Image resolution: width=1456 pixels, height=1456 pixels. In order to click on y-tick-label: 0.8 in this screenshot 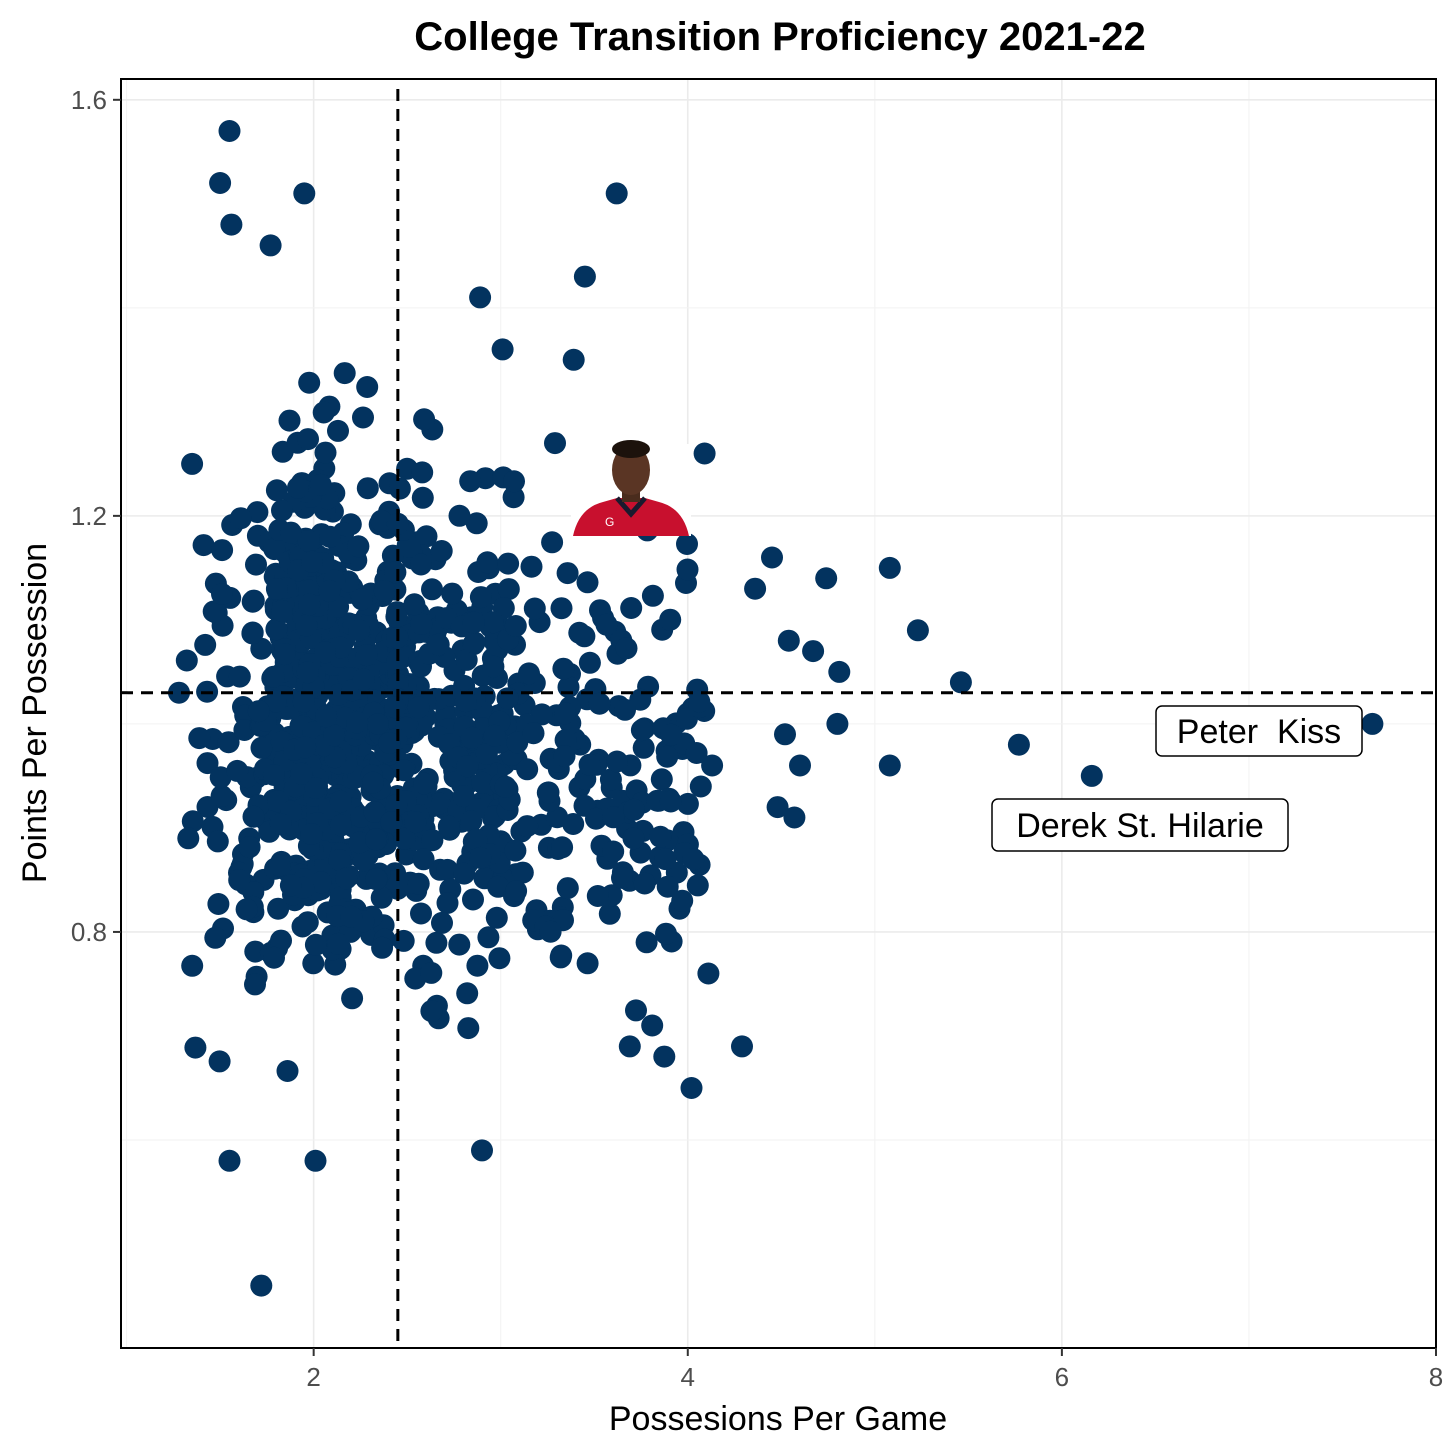, I will do `click(89, 932)`.